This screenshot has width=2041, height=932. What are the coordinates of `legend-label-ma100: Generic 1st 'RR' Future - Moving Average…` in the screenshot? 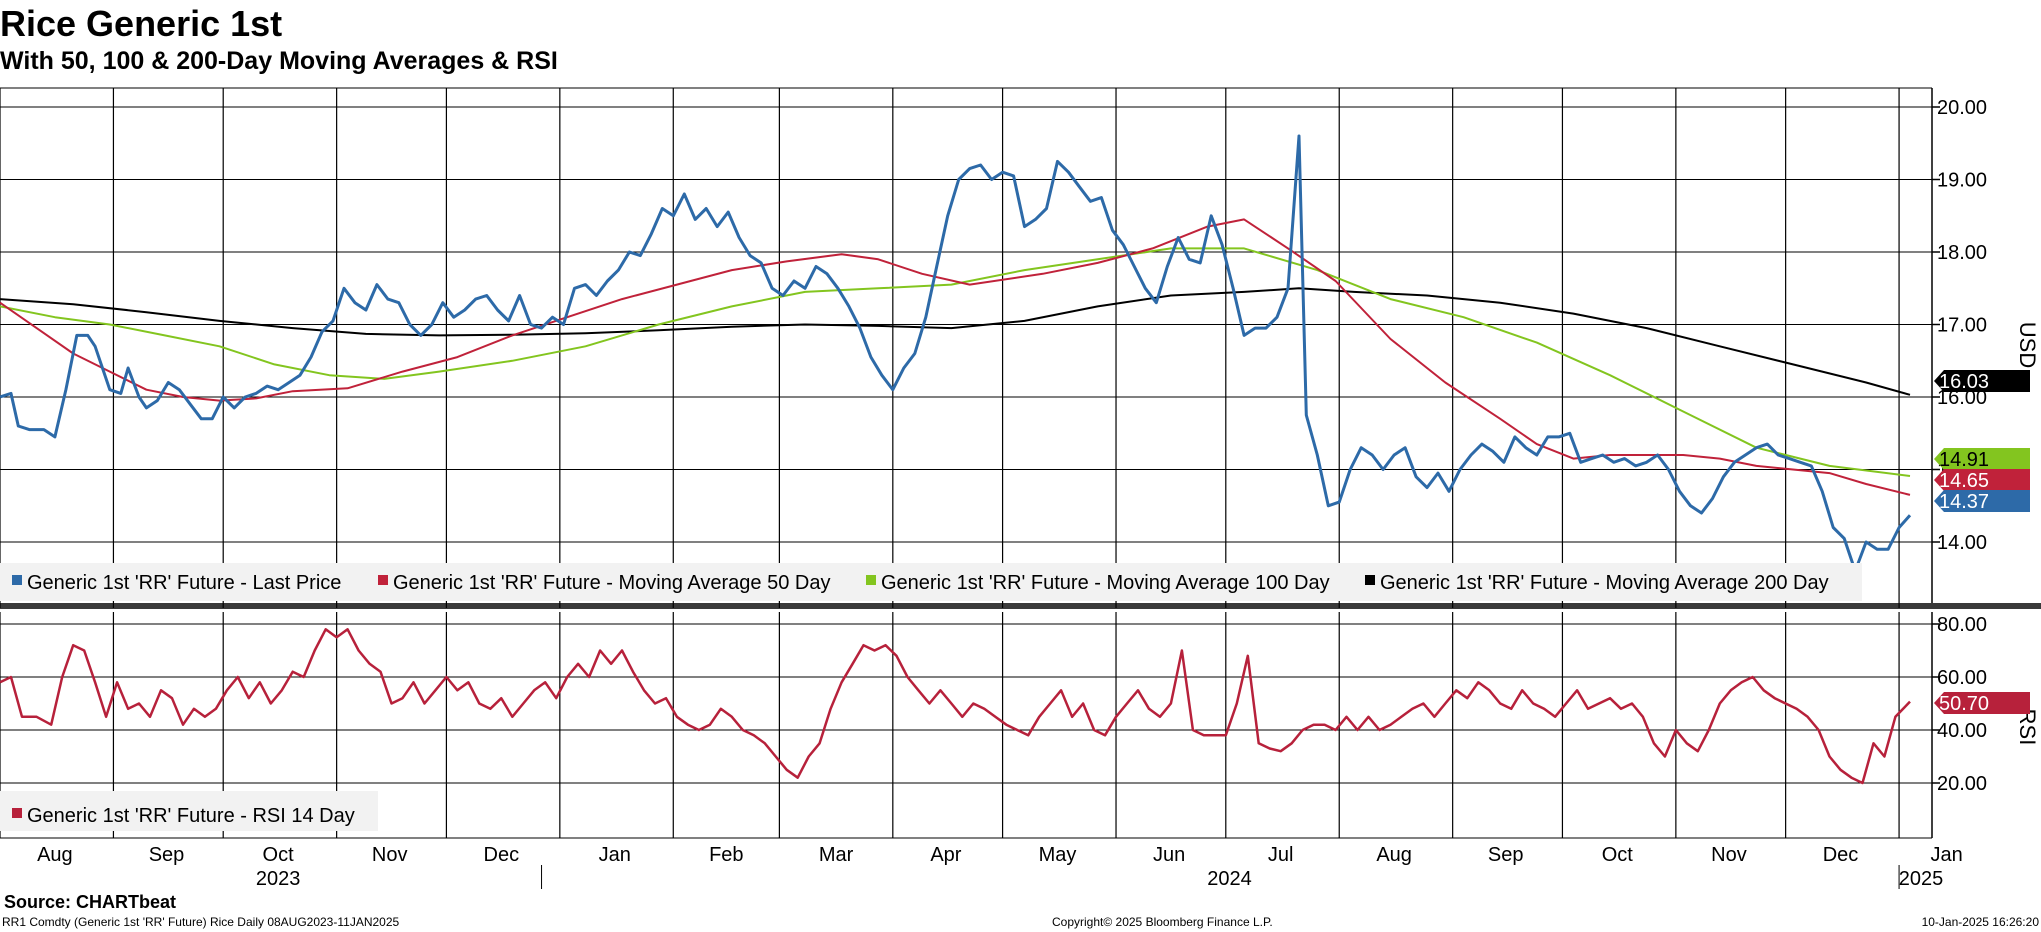 It's located at (1105, 583).